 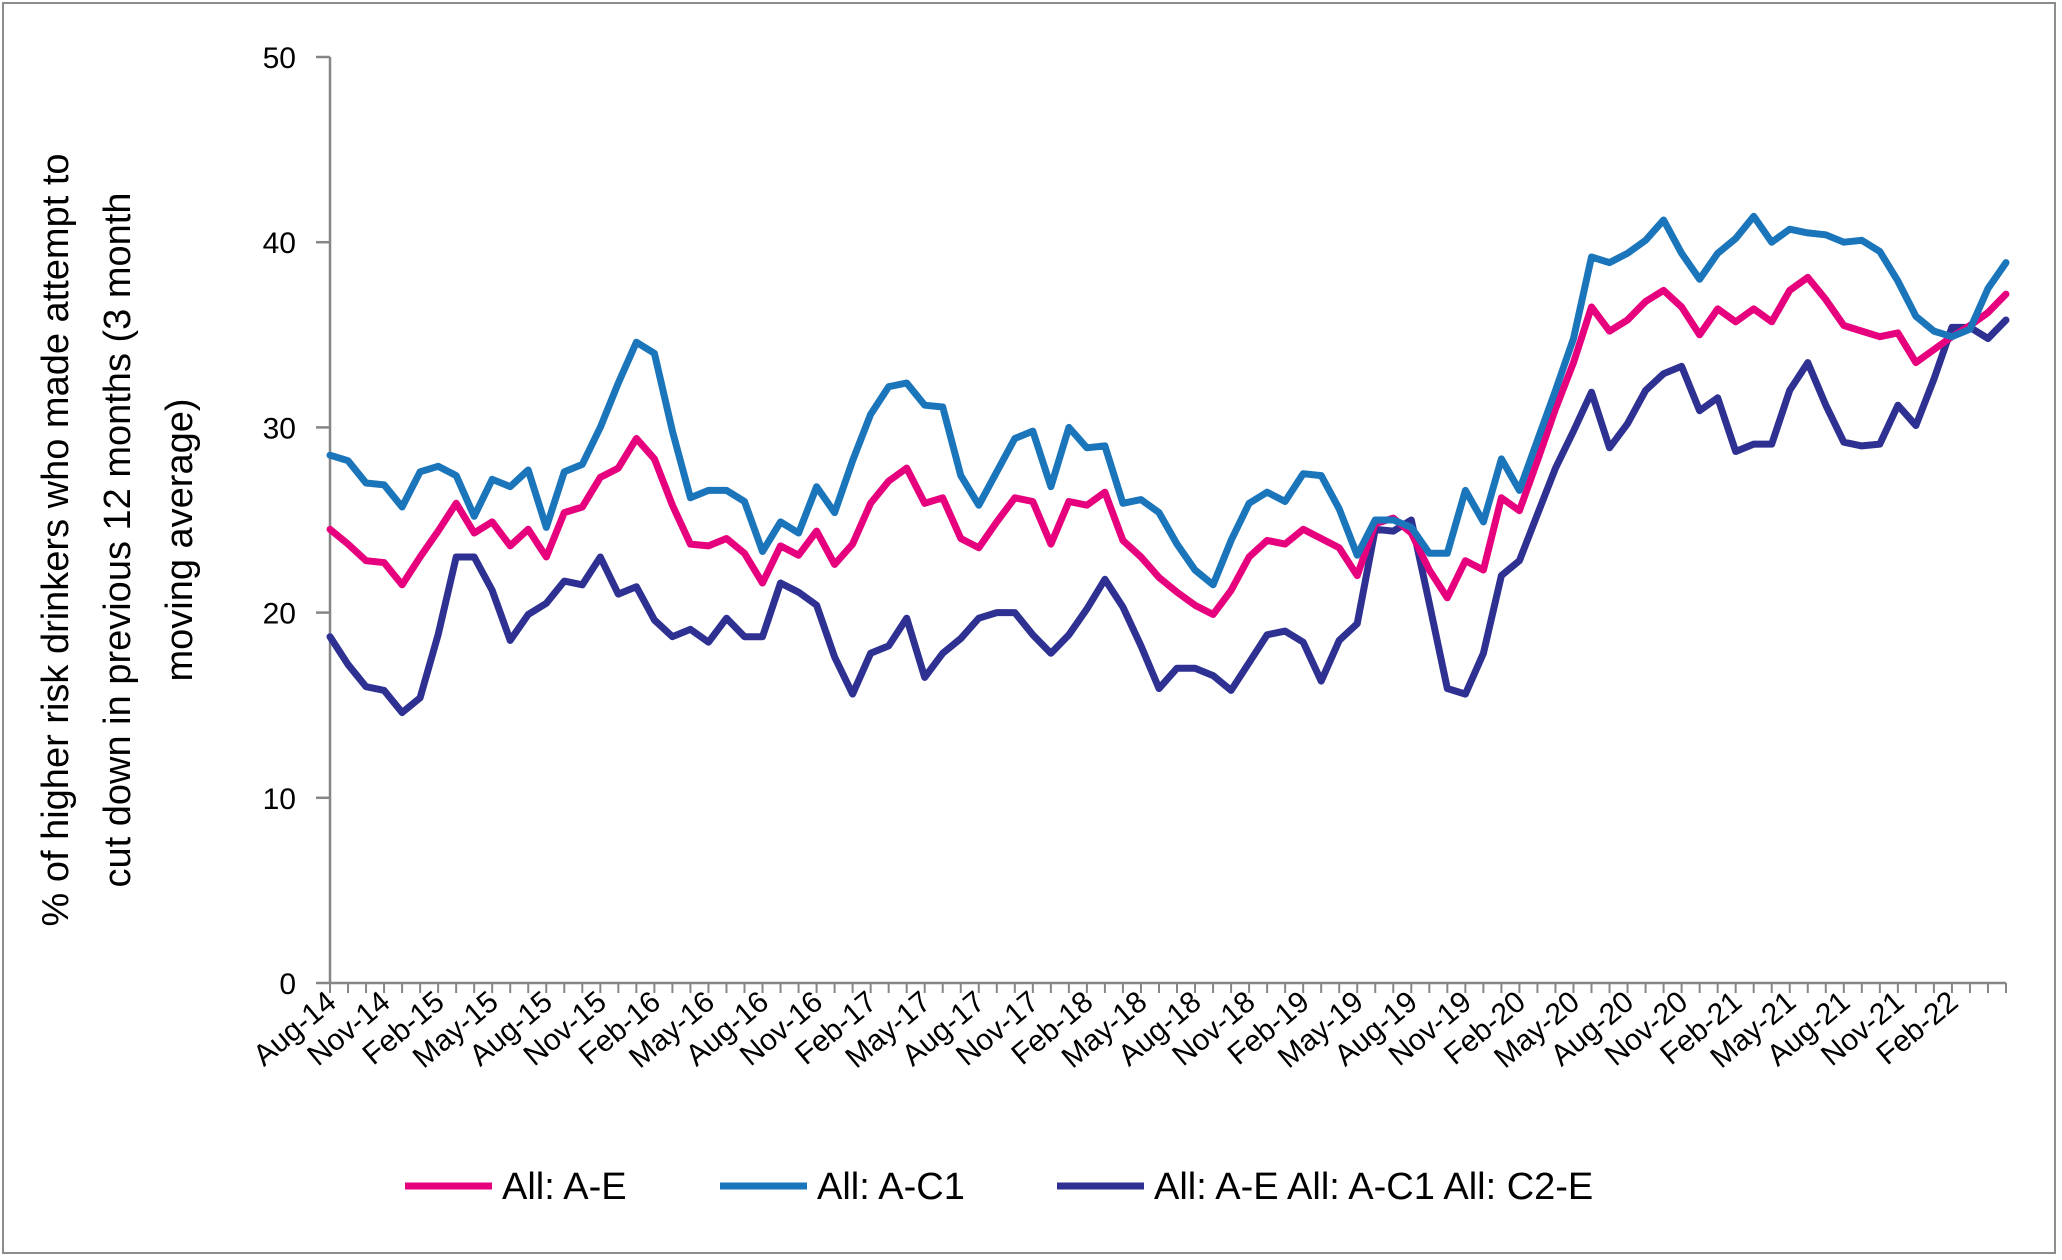 What do you see at coordinates (279, 614) in the screenshot?
I see `y-tick-label-20: 20` at bounding box center [279, 614].